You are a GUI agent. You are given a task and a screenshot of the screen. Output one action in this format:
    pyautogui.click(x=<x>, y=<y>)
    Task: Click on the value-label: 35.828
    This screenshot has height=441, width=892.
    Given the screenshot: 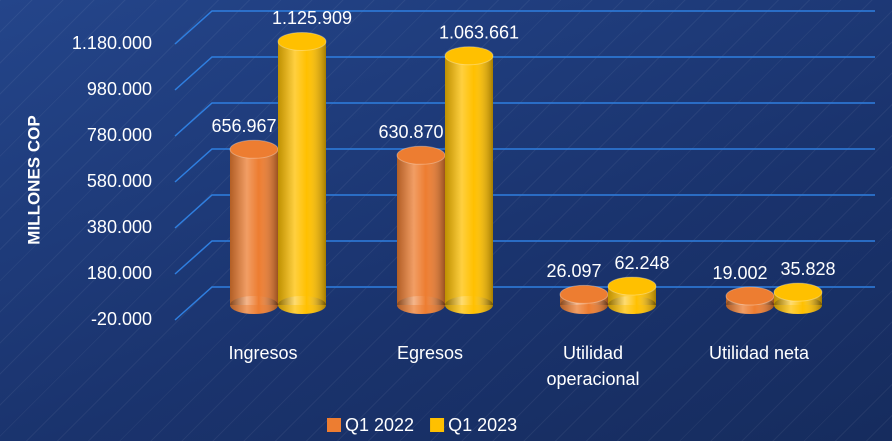 What is the action you would take?
    pyautogui.click(x=807, y=269)
    